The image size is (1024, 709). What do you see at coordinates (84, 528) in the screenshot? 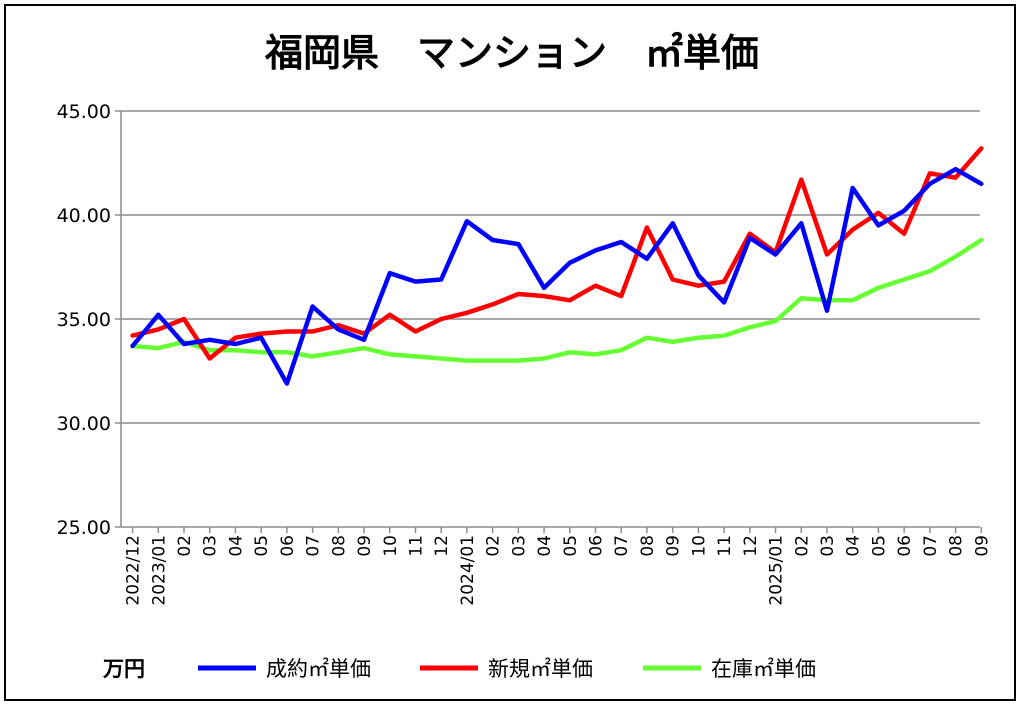
I see `y-tick-label: 25.00` at bounding box center [84, 528].